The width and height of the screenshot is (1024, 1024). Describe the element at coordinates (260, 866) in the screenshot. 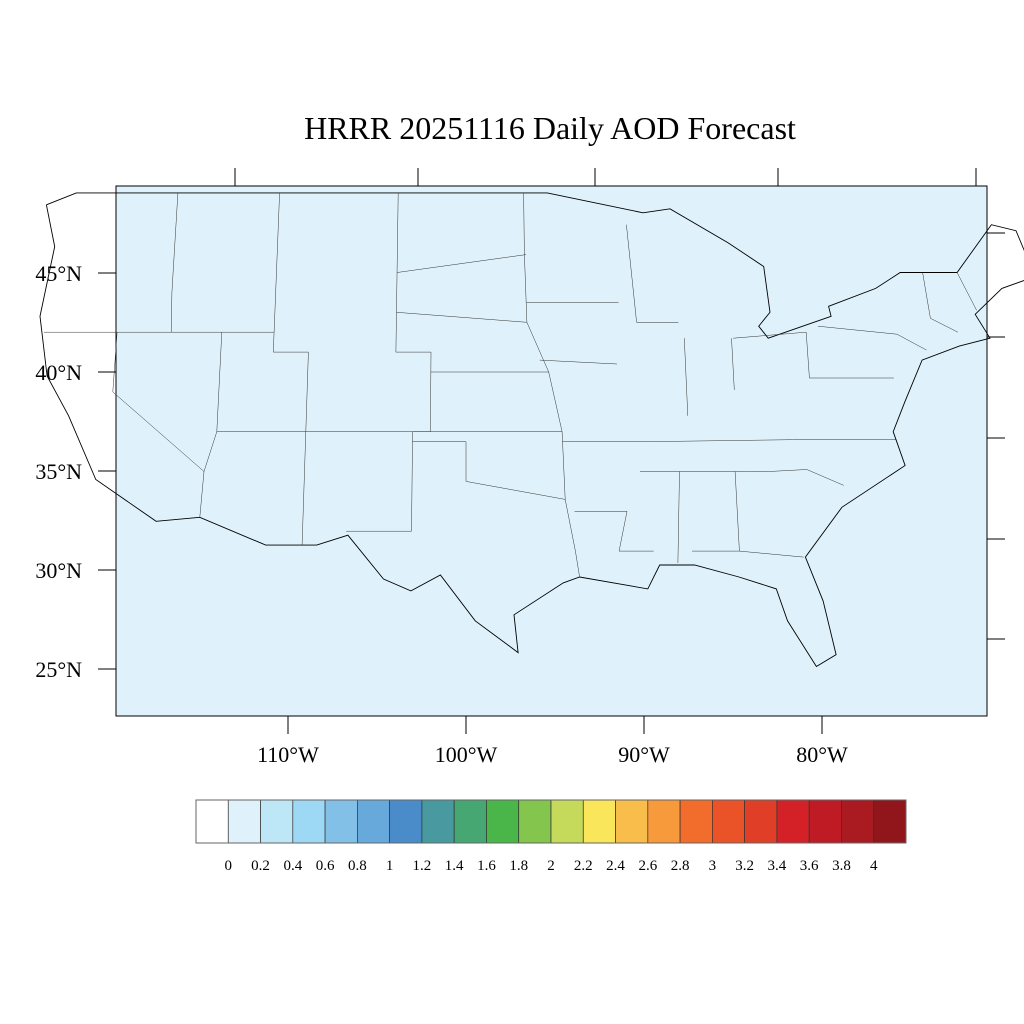

I see `colorbar-label: 0.2` at that location.